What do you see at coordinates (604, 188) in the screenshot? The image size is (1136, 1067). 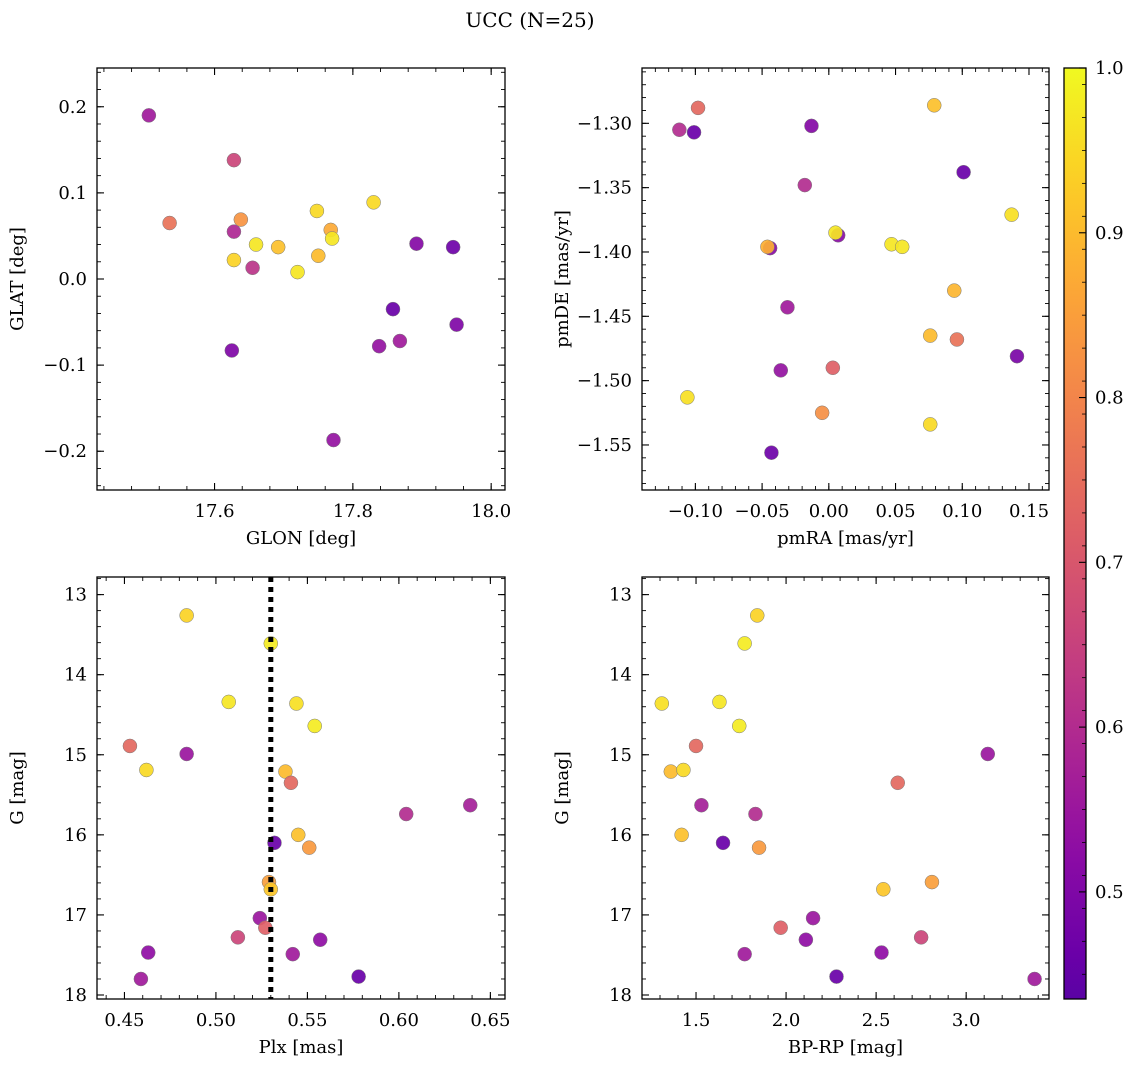 I see `y-tick-label: −1.35` at bounding box center [604, 188].